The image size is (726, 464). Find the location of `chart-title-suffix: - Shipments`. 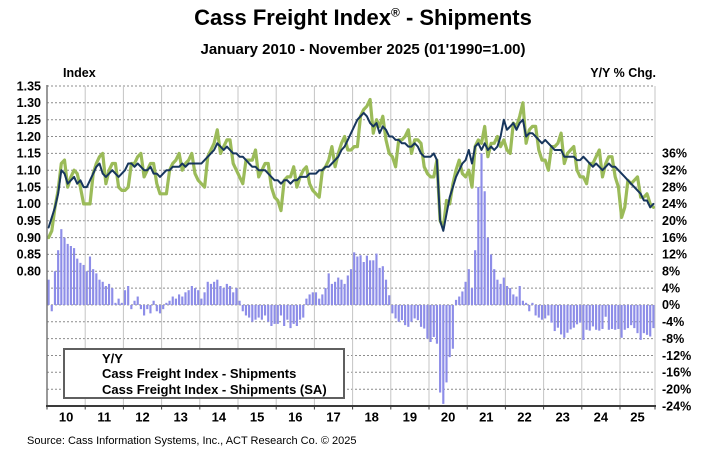

chart-title-suffix: - Shipments is located at coordinates (465, 17).